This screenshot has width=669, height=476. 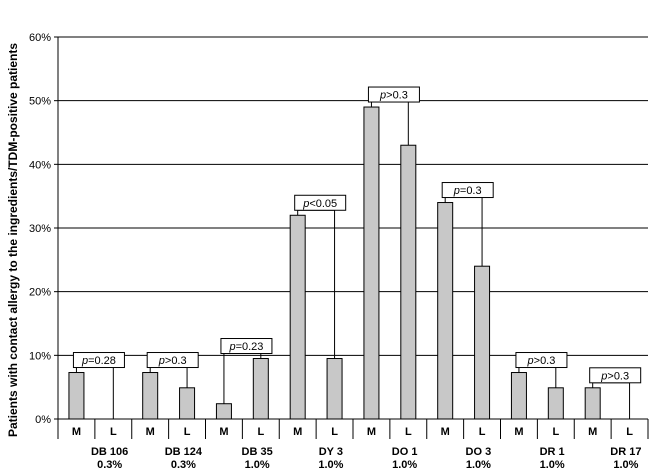 I want to click on y-axis-ticks: 0% 10% 20% 30% 40% 50% 60%, so click(x=43, y=229).